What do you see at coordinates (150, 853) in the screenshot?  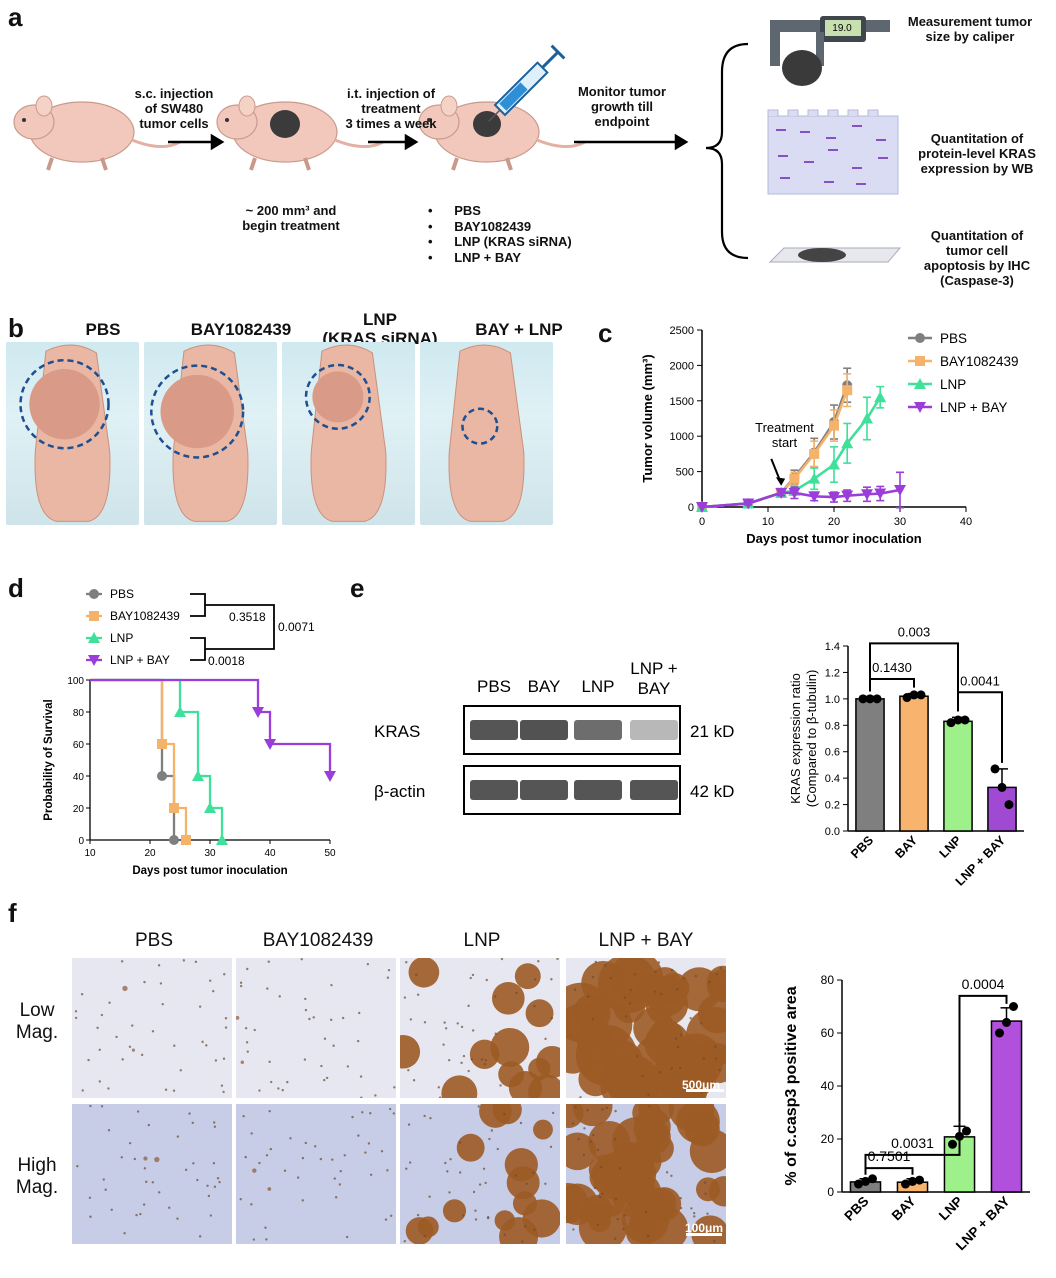 I see `x-tick-label: 20` at bounding box center [150, 853].